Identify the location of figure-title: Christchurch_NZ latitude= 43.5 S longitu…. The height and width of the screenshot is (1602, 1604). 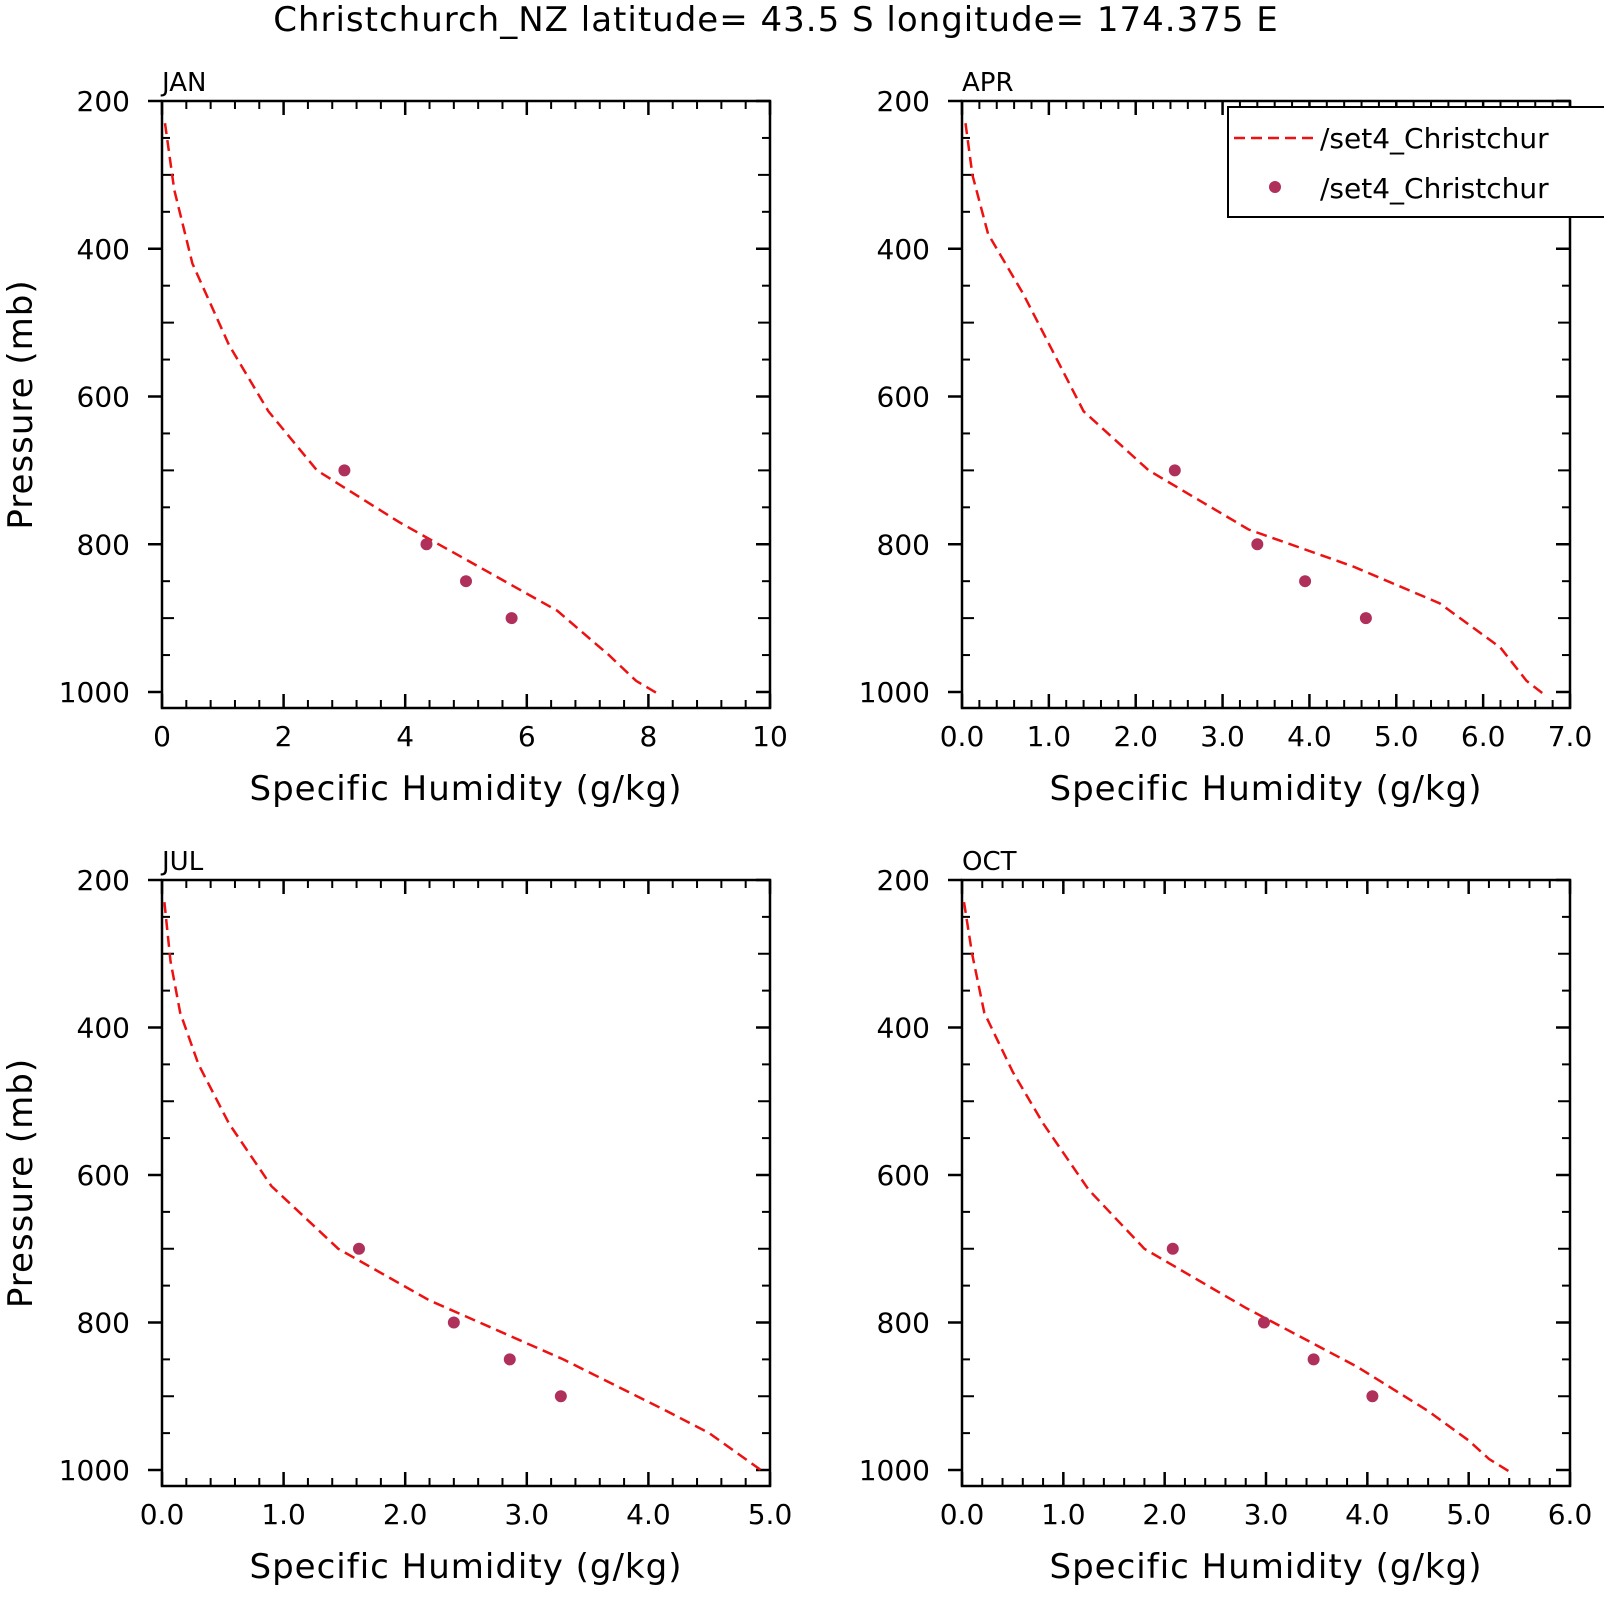
(776, 20).